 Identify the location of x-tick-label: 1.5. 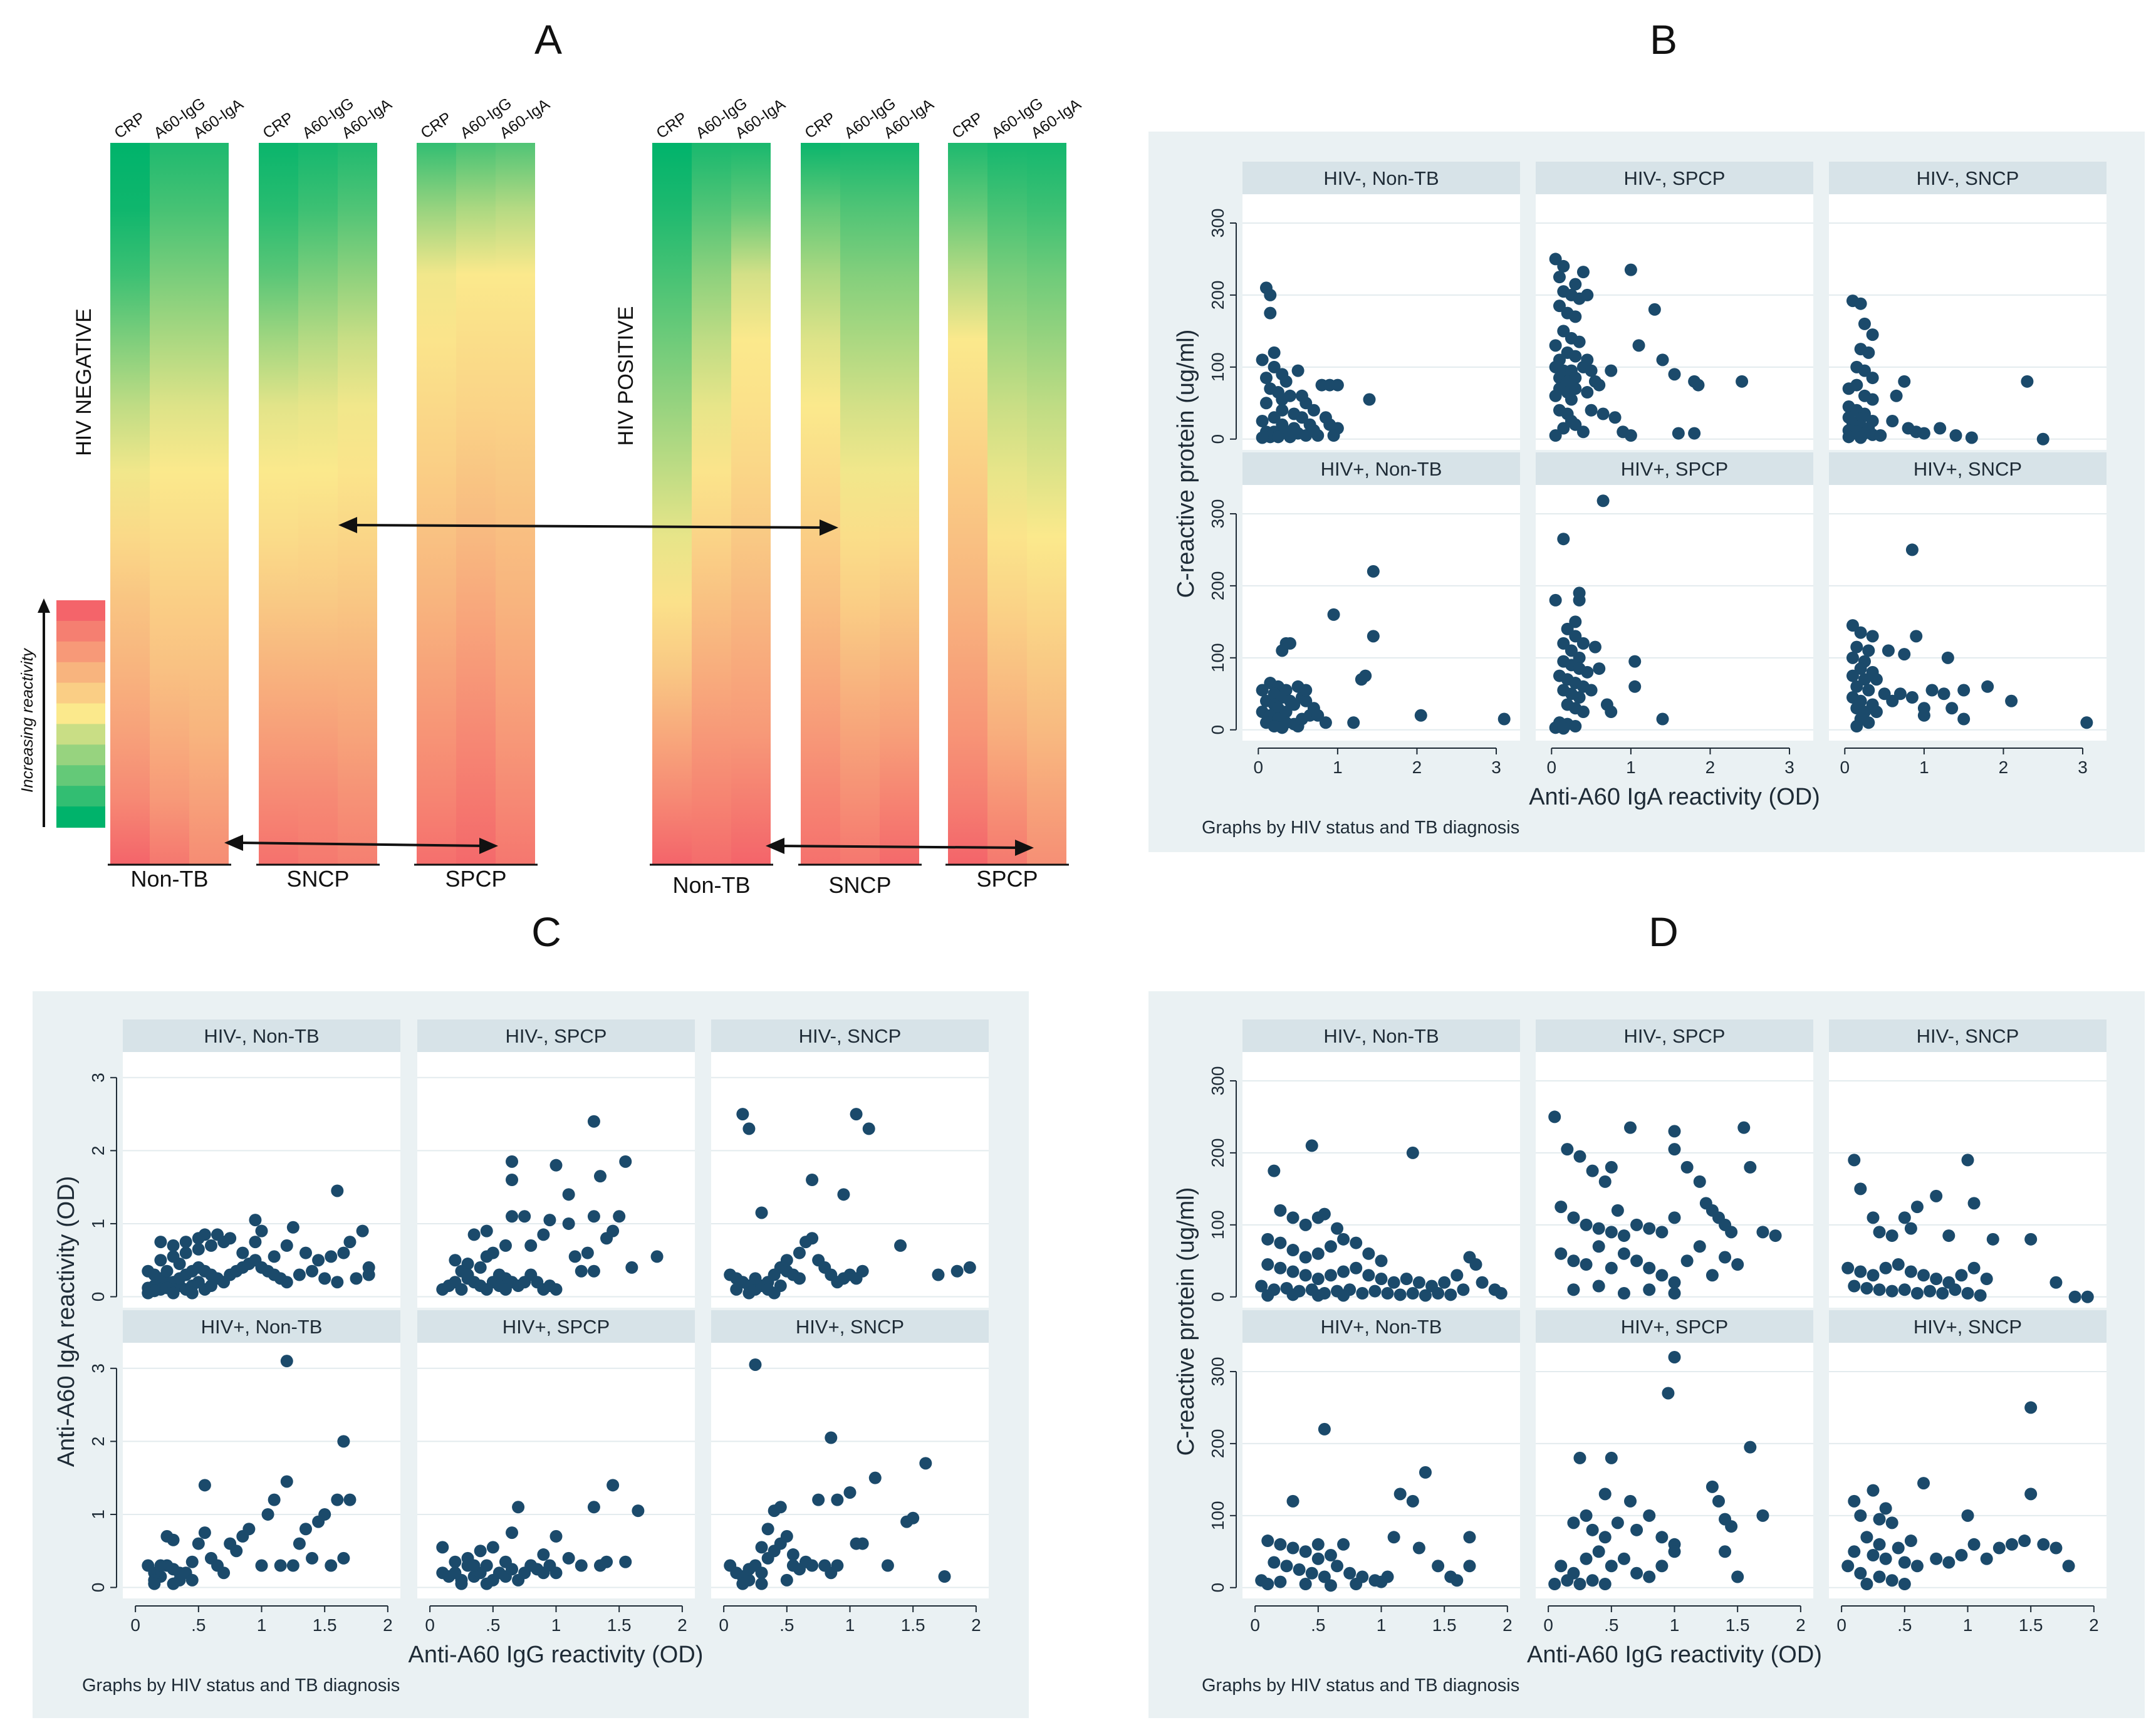
(1444, 1625).